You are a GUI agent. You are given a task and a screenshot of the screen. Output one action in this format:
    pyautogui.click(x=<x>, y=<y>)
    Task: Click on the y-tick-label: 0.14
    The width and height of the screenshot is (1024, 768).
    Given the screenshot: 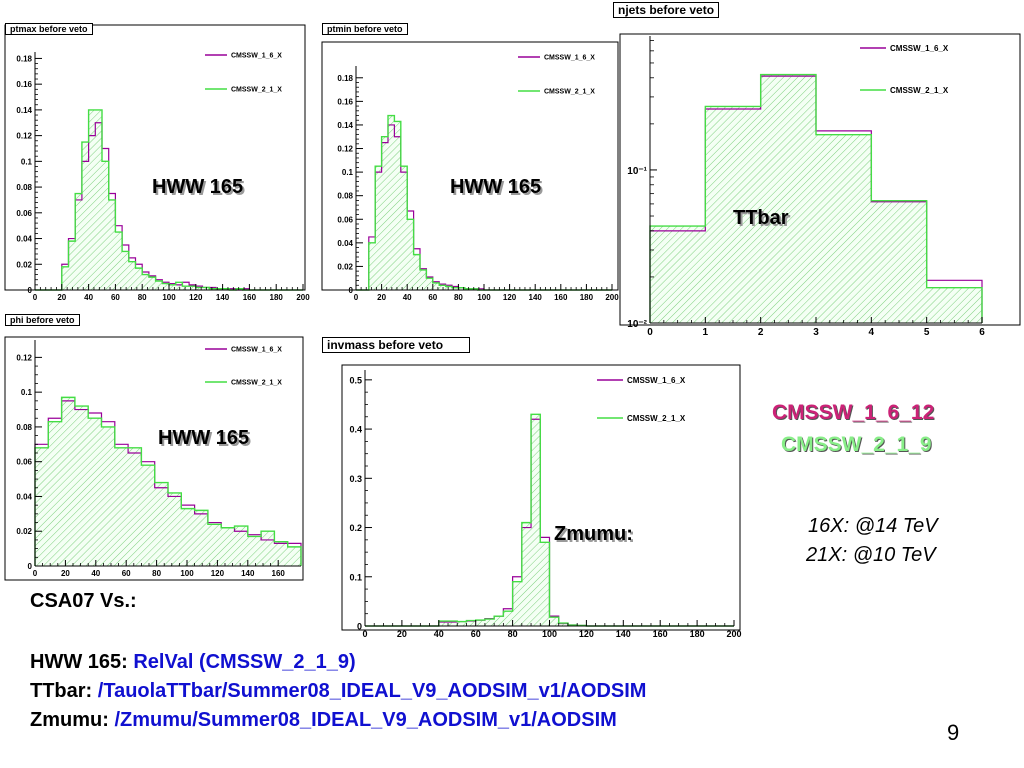 What is the action you would take?
    pyautogui.click(x=345, y=125)
    